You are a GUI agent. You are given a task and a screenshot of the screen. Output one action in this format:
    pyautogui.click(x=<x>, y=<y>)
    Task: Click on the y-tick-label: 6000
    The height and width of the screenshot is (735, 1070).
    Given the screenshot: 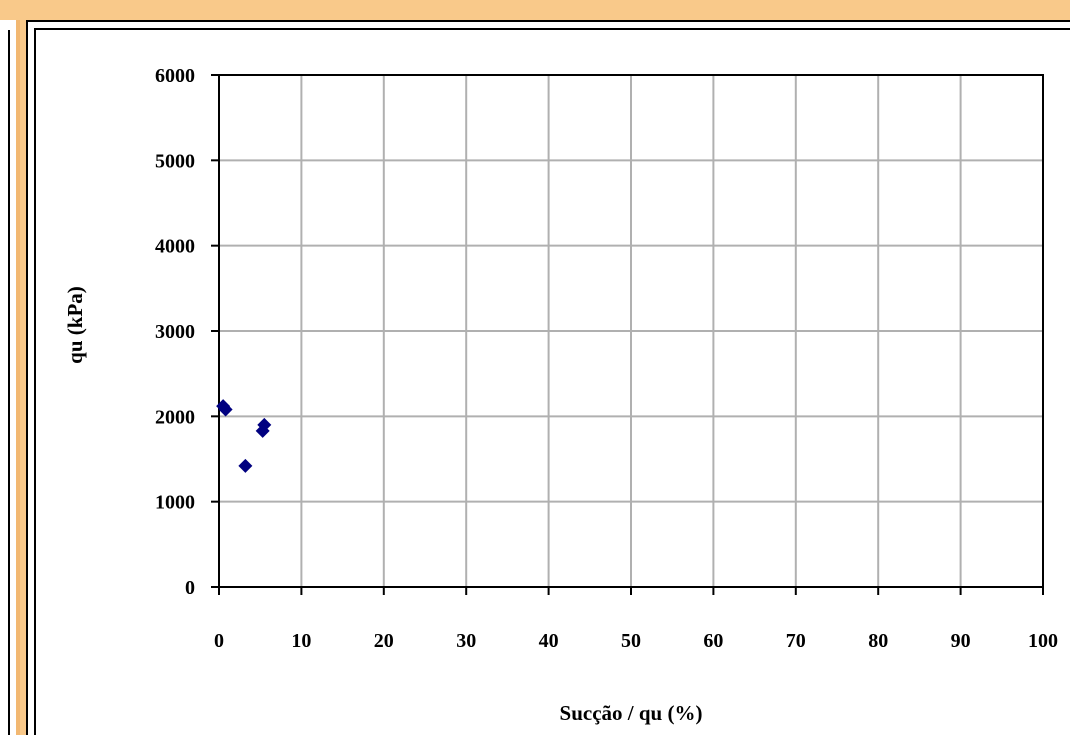 What is the action you would take?
    pyautogui.click(x=175, y=76)
    